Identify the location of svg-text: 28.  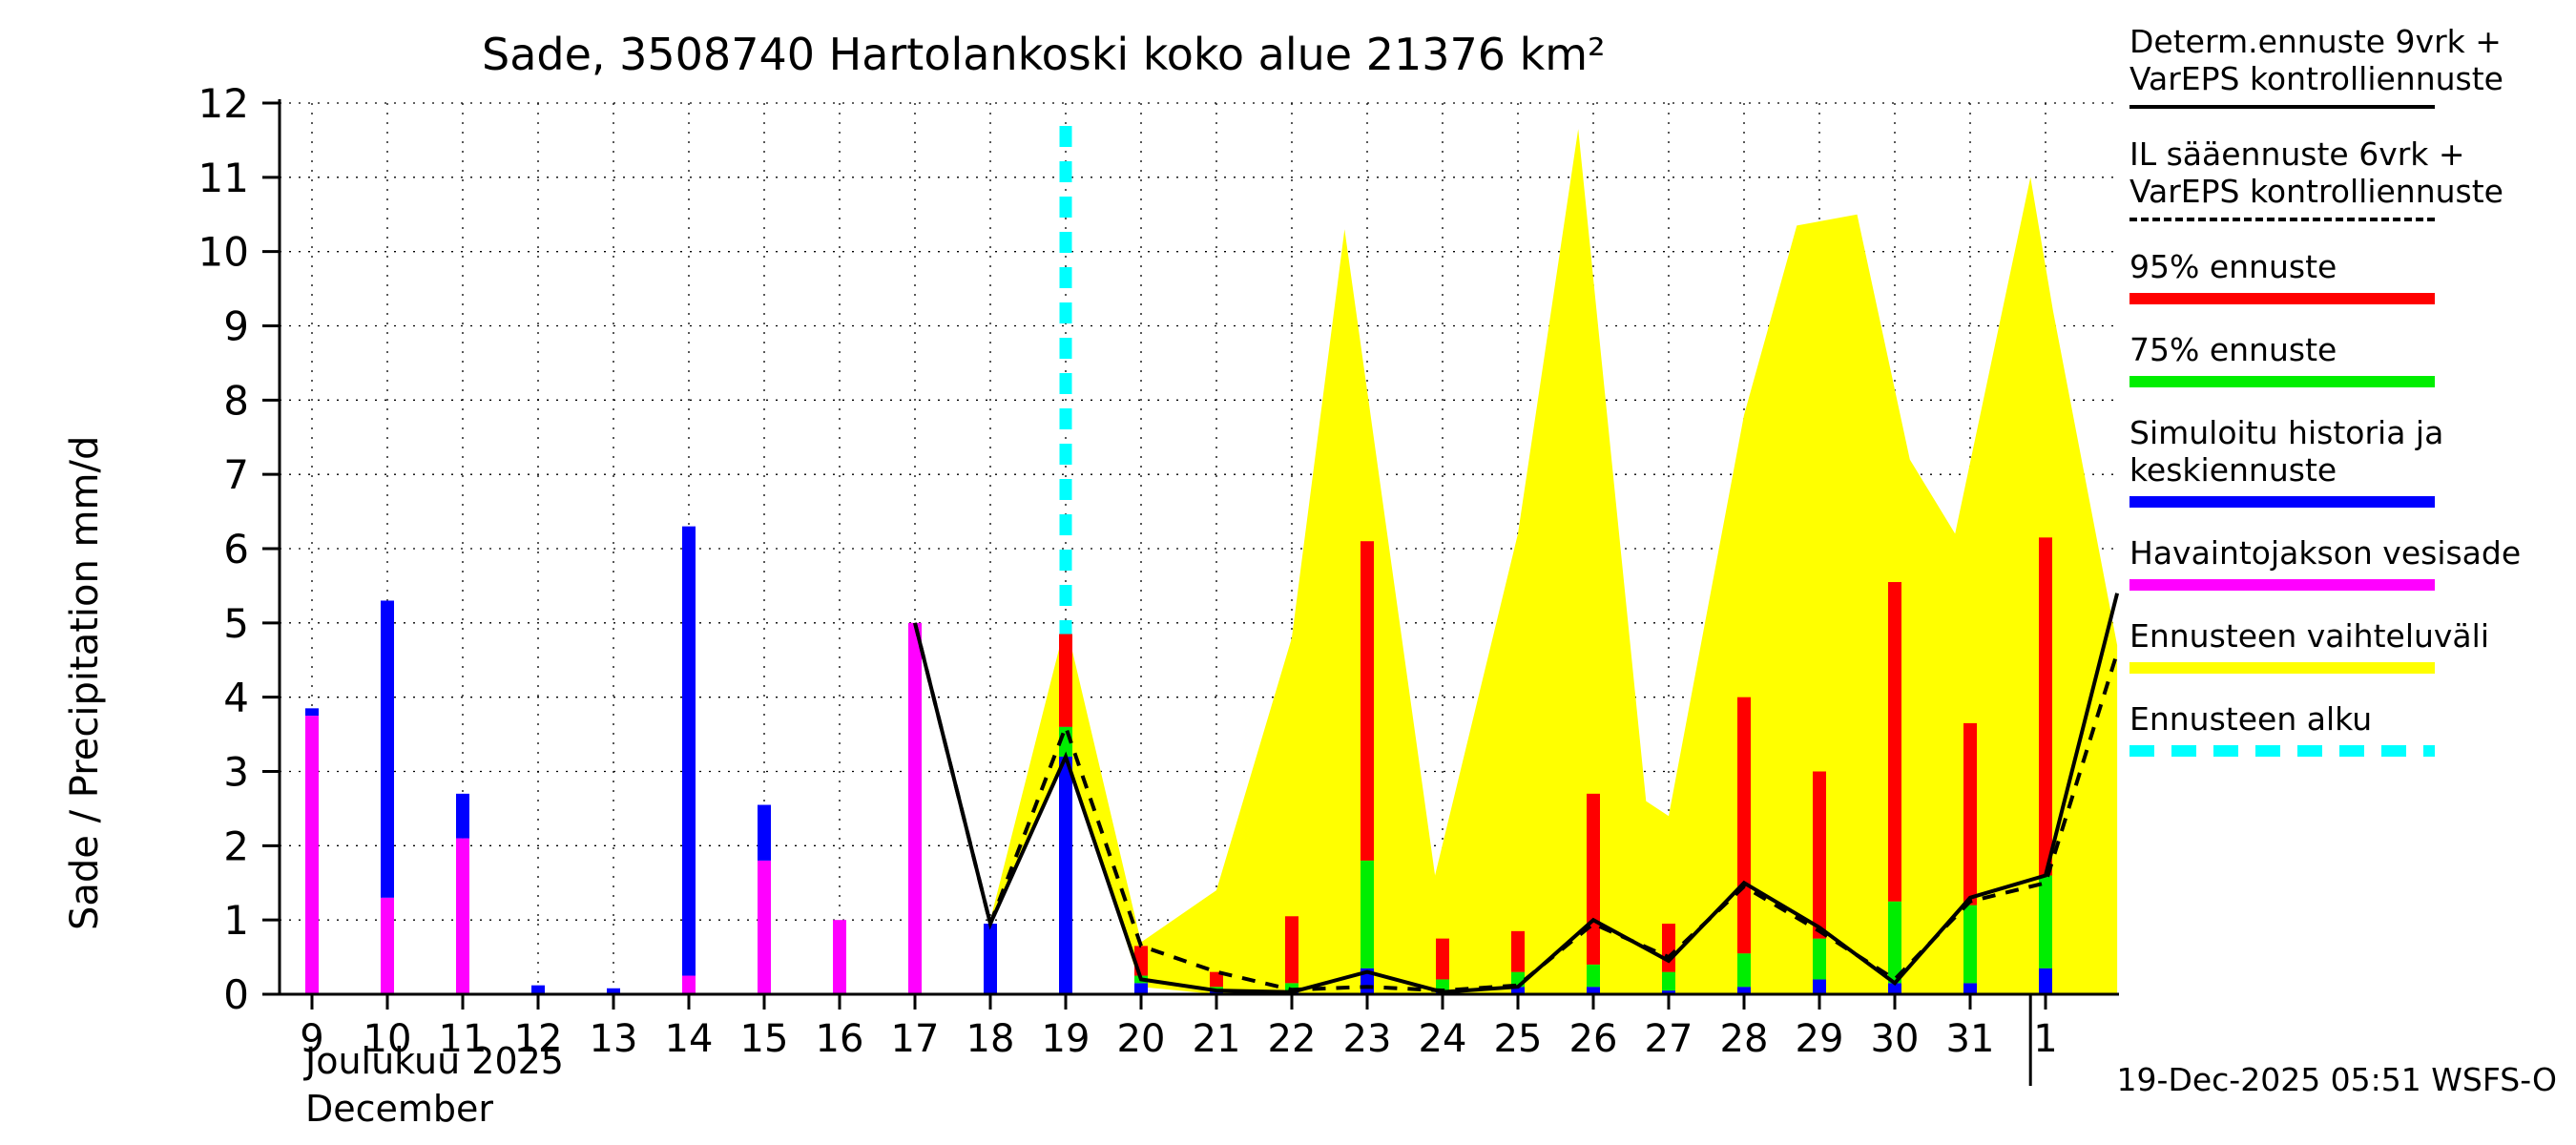
(1744, 1039).